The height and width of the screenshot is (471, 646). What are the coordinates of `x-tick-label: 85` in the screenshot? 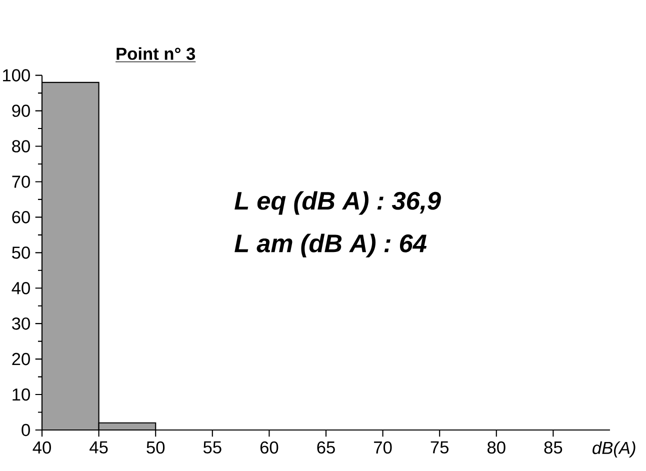 It's located at (553, 447).